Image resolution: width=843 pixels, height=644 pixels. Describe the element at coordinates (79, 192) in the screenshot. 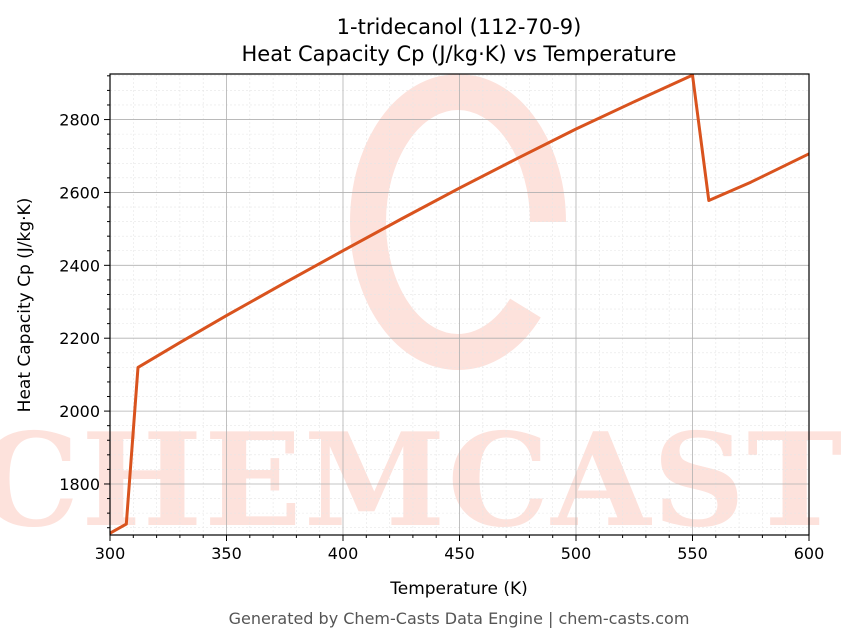

I see `y-tick-label: 2600` at that location.